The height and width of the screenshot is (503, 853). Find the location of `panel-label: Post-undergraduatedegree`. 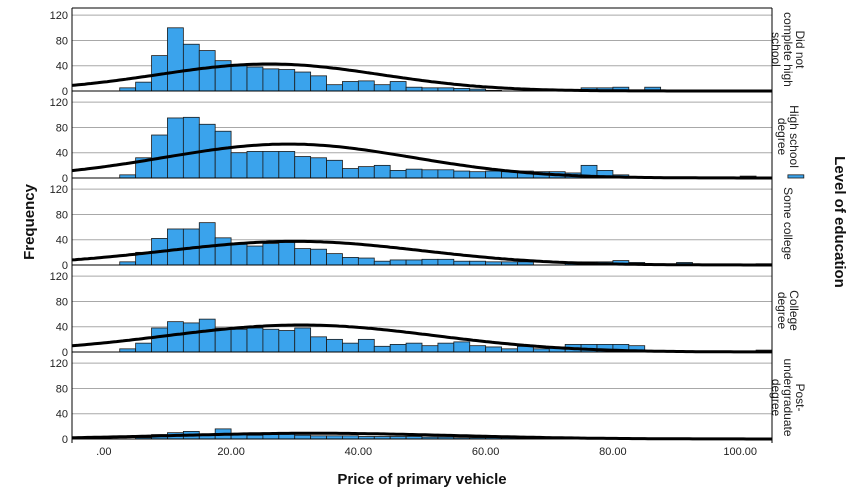

panel-label: Post-undergraduatedegree is located at coordinates (788, 397).